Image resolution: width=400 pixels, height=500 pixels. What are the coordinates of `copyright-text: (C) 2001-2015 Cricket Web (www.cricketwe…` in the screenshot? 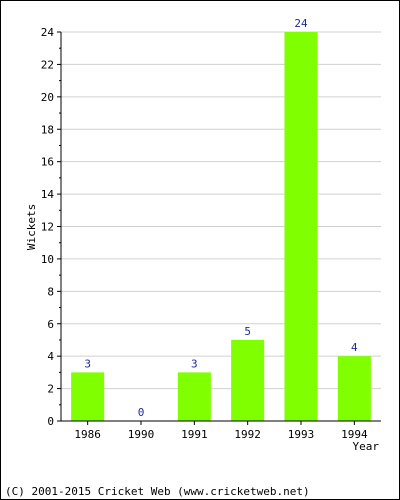 It's located at (157, 491).